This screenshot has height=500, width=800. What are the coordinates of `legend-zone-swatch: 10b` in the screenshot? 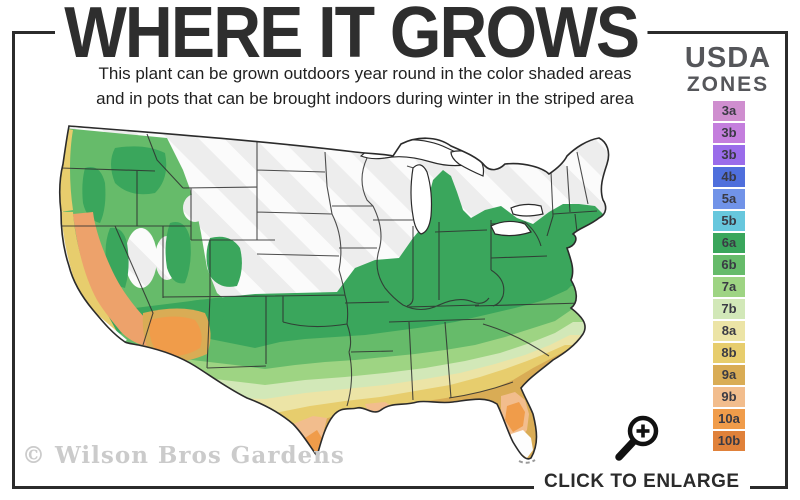 It's located at (729, 441).